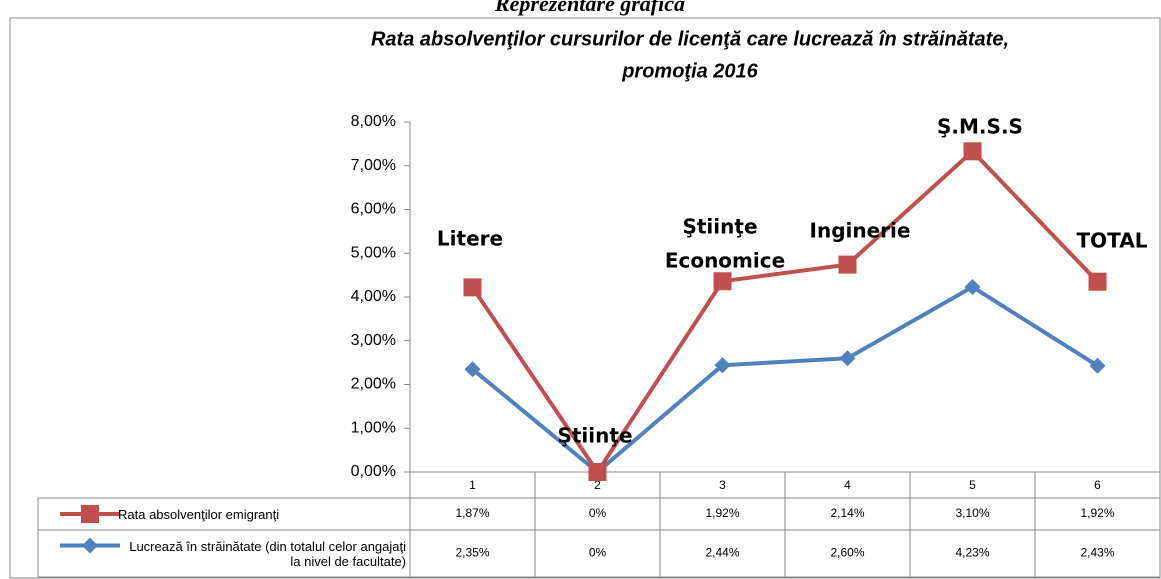 The width and height of the screenshot is (1161, 579). What do you see at coordinates (373, 471) in the screenshot?
I see `y-tick-label: 0,00%` at bounding box center [373, 471].